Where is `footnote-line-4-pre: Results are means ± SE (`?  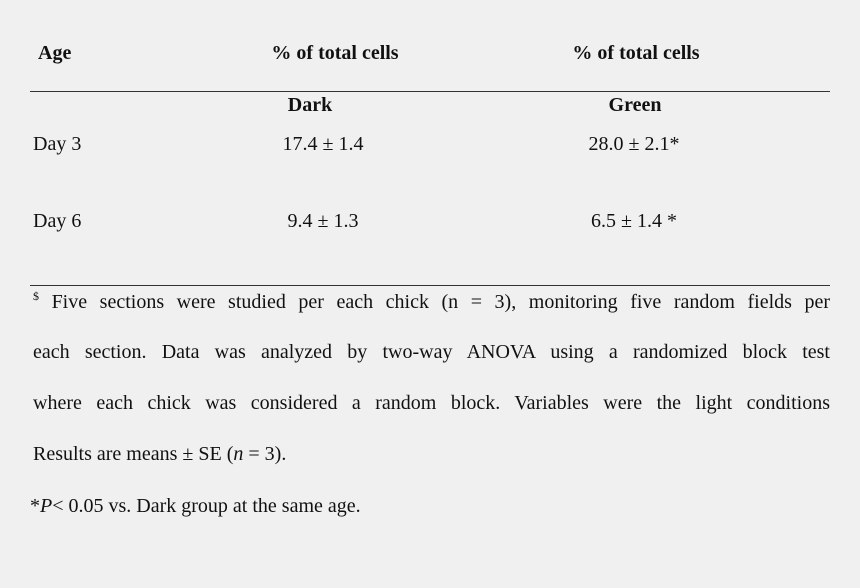 footnote-line-4-pre: Results are means ± SE ( is located at coordinates (133, 454).